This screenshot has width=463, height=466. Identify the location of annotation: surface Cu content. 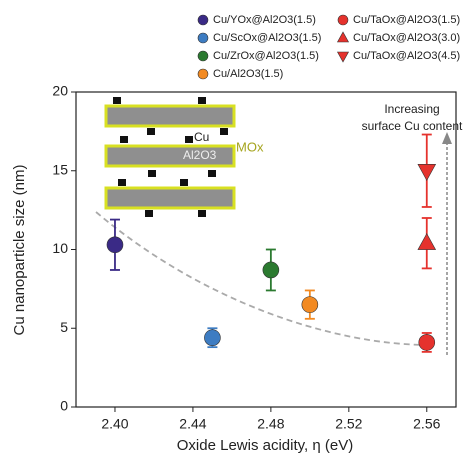
(412, 126).